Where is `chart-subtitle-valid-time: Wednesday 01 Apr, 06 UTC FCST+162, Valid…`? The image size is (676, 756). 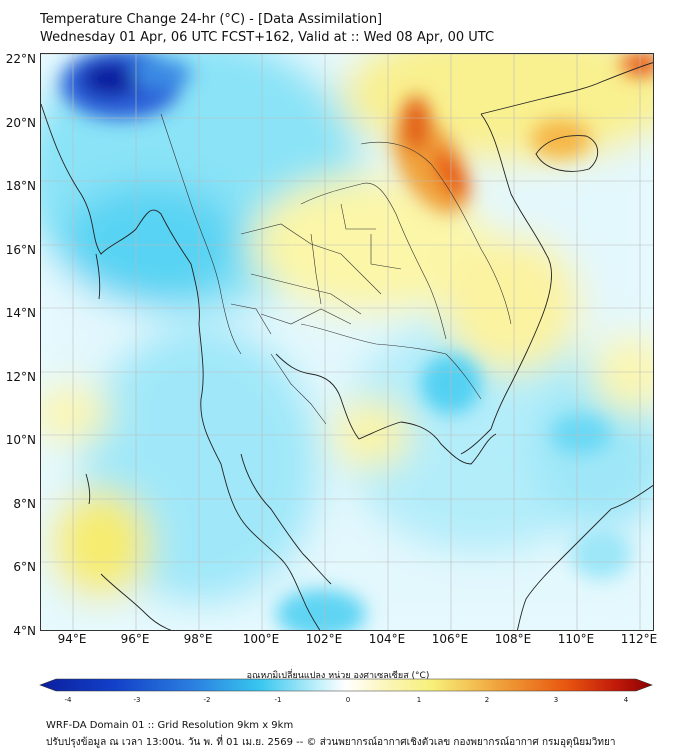 chart-subtitle-valid-time: Wednesday 01 Apr, 06 UTC FCST+162, Valid… is located at coordinates (267, 37).